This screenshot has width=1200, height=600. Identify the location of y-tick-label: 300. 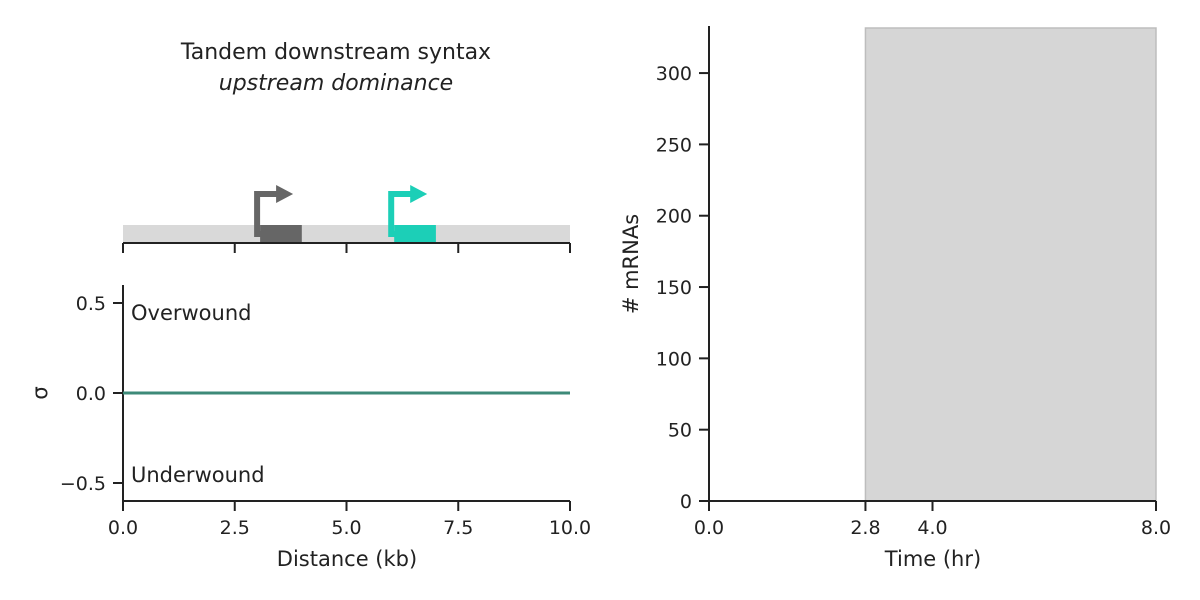
(674, 74).